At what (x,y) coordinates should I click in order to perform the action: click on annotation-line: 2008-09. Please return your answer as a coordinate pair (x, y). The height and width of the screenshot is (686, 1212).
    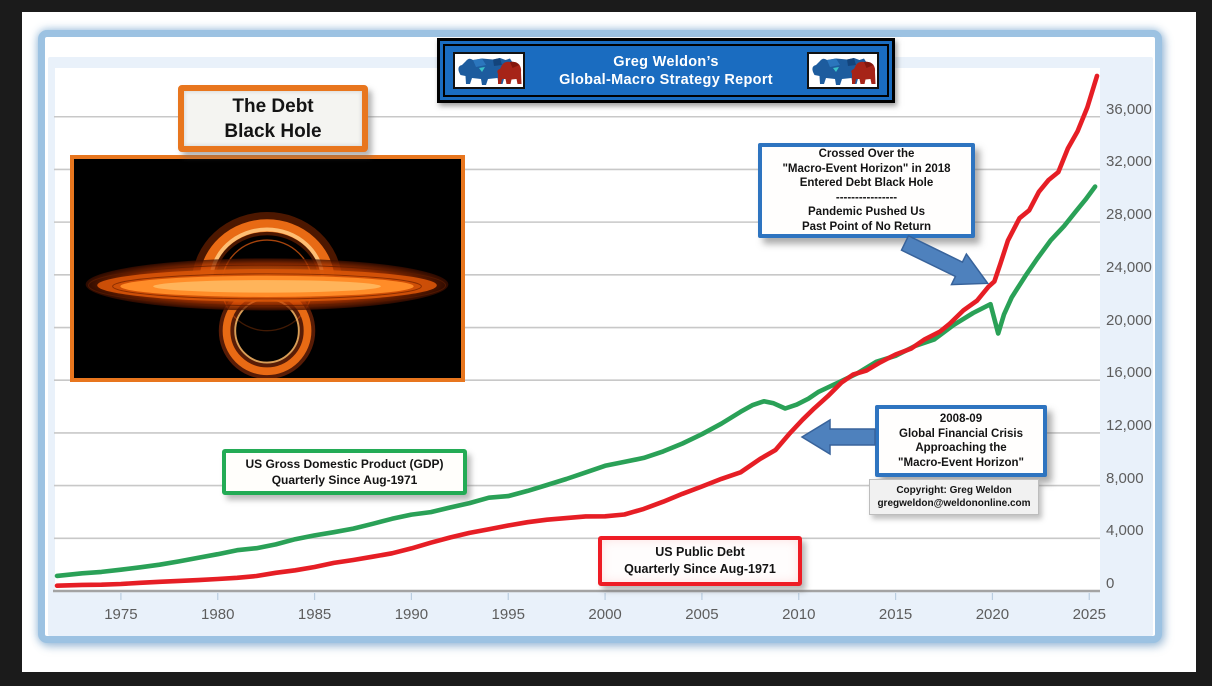
    Looking at the image, I should click on (961, 419).